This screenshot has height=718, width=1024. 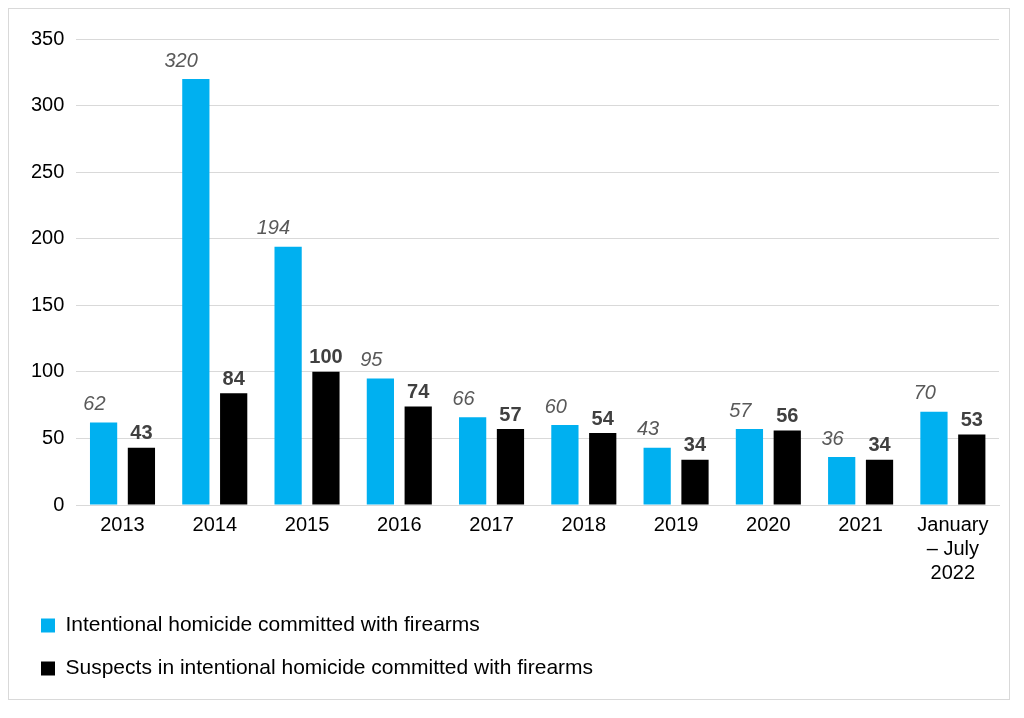 What do you see at coordinates (584, 523) in the screenshot?
I see `x-tick-label: 2018` at bounding box center [584, 523].